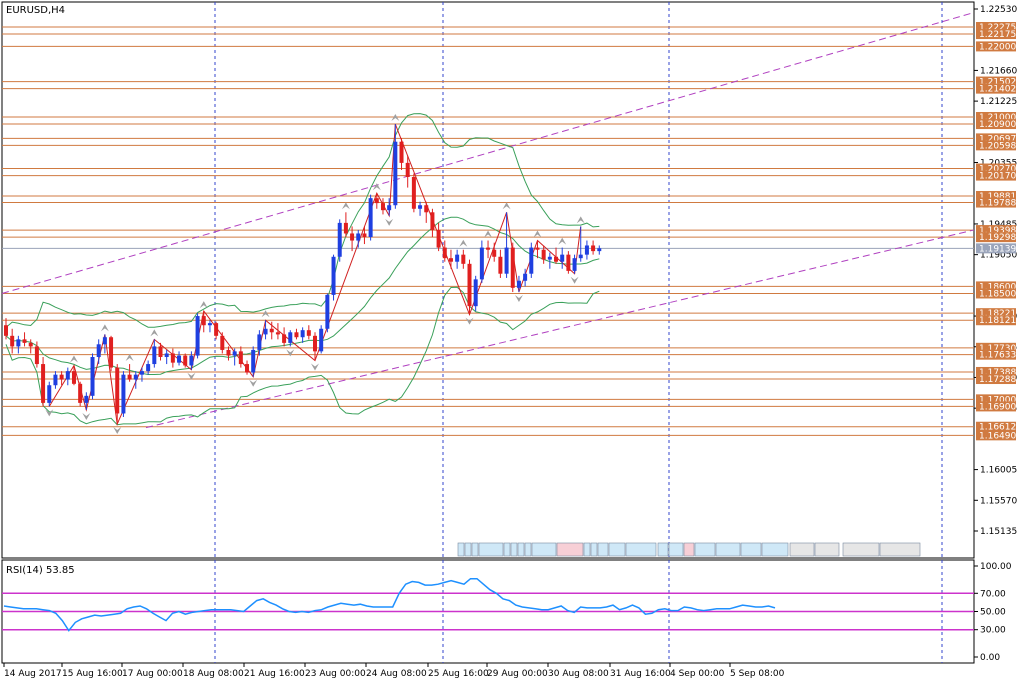 The height and width of the screenshot is (683, 1024). What do you see at coordinates (998, 71) in the screenshot?
I see `price-tick-label: 1.21660` at bounding box center [998, 71].